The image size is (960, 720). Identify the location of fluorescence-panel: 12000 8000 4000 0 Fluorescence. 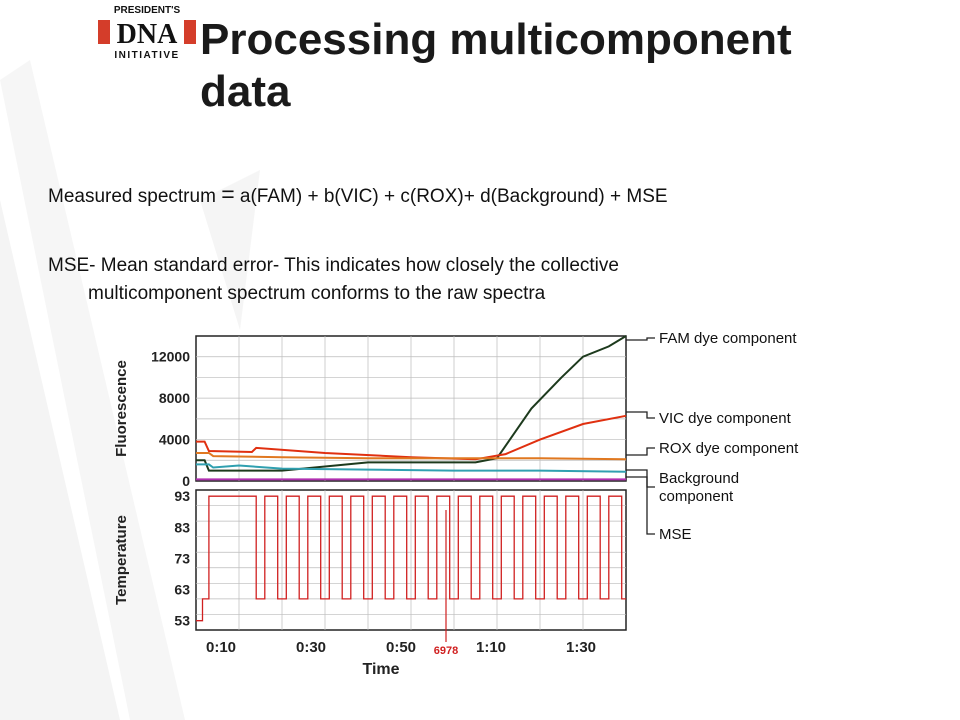
(370, 412).